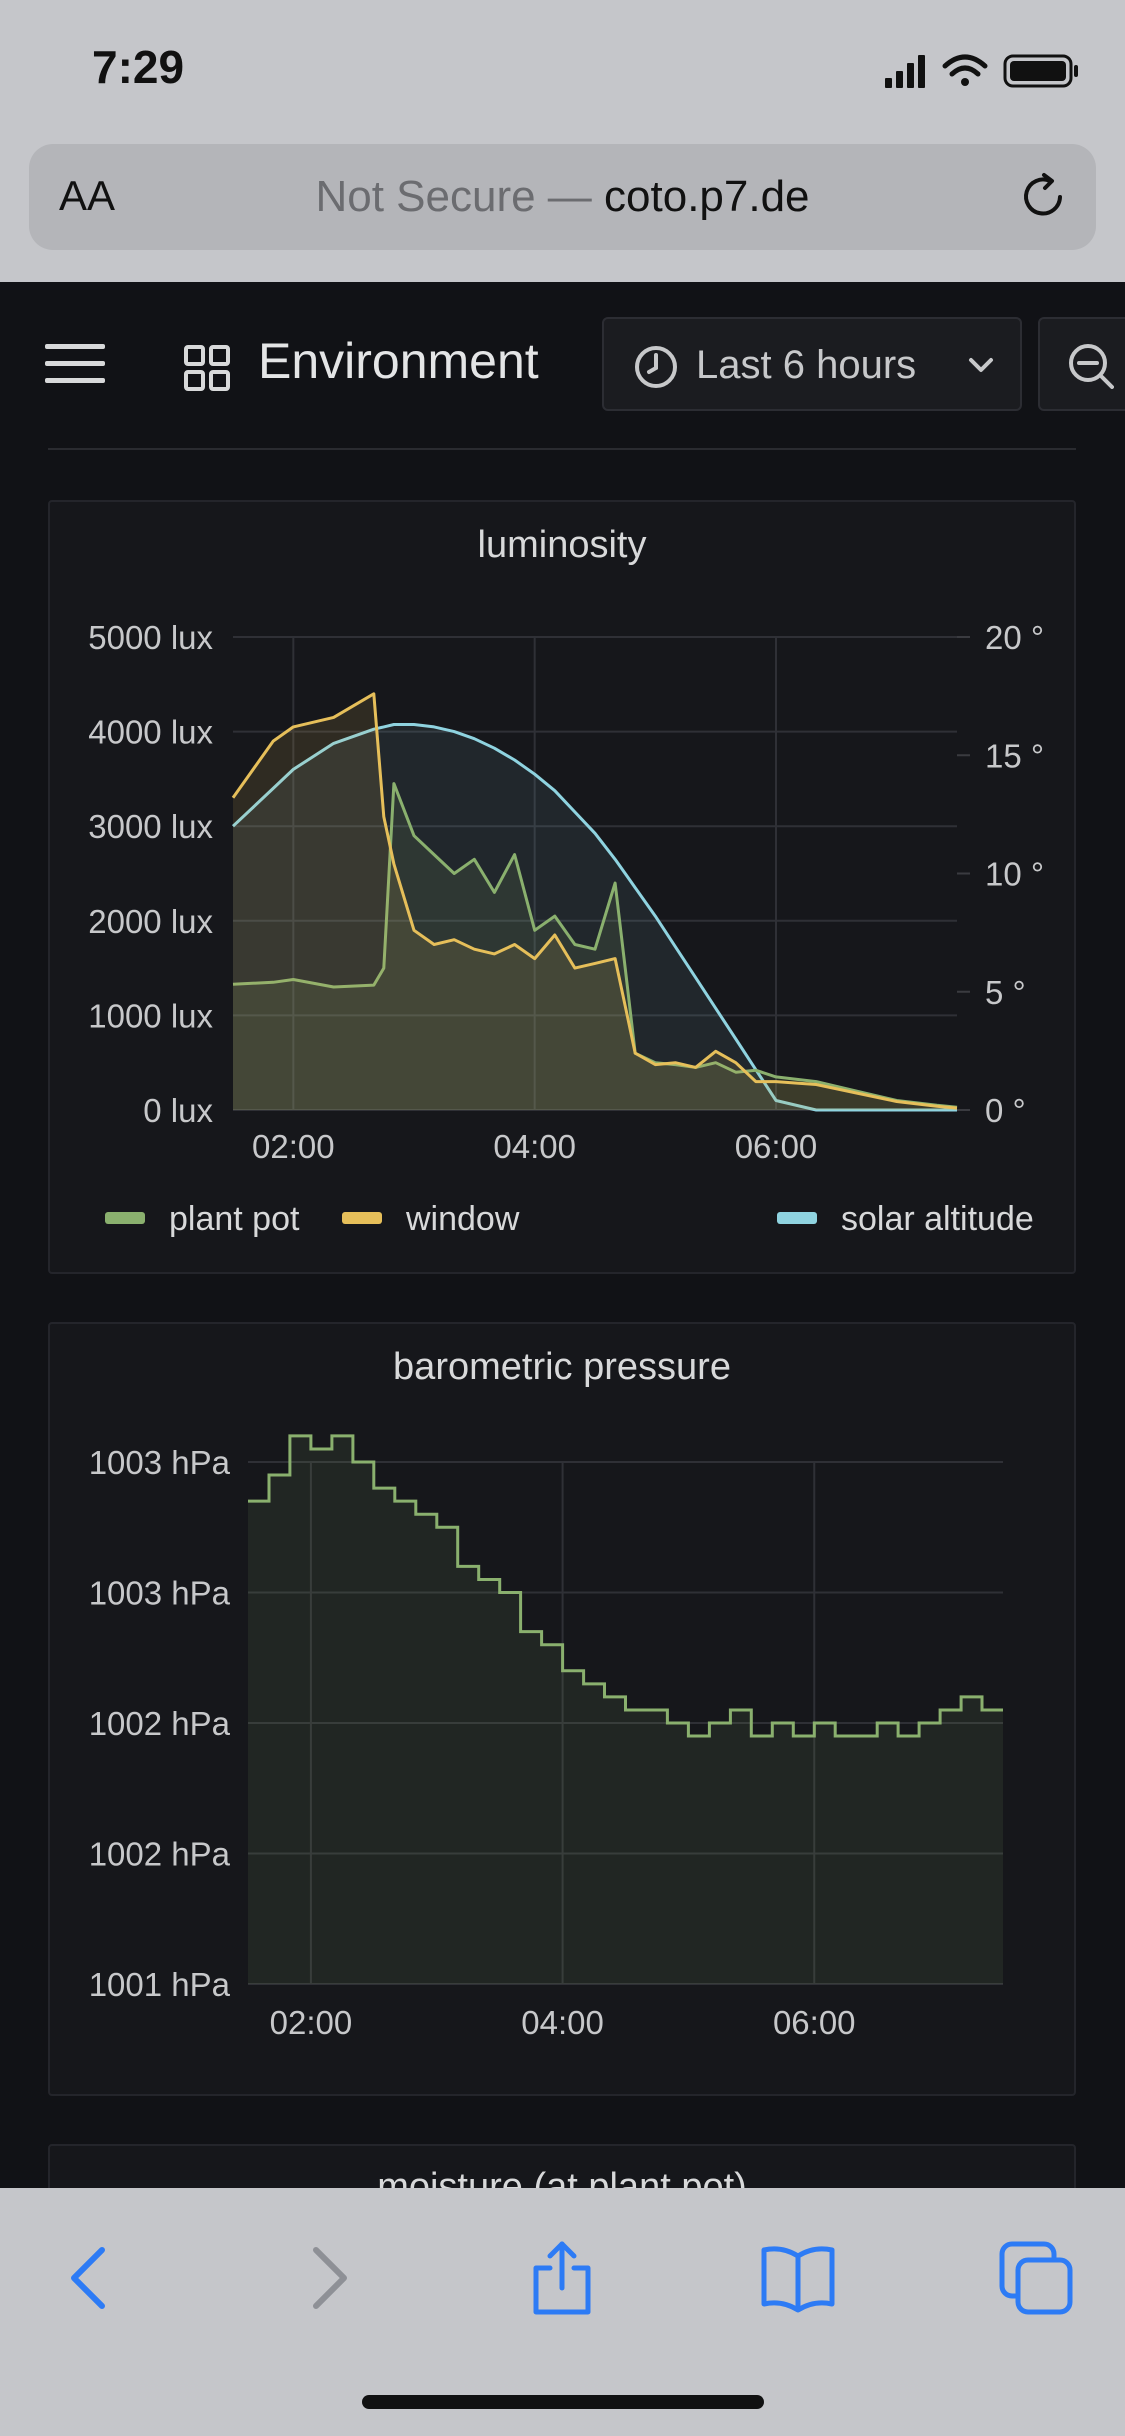 The height and width of the screenshot is (2436, 1125). I want to click on not-secure-label: Not Secure —, so click(459, 196).